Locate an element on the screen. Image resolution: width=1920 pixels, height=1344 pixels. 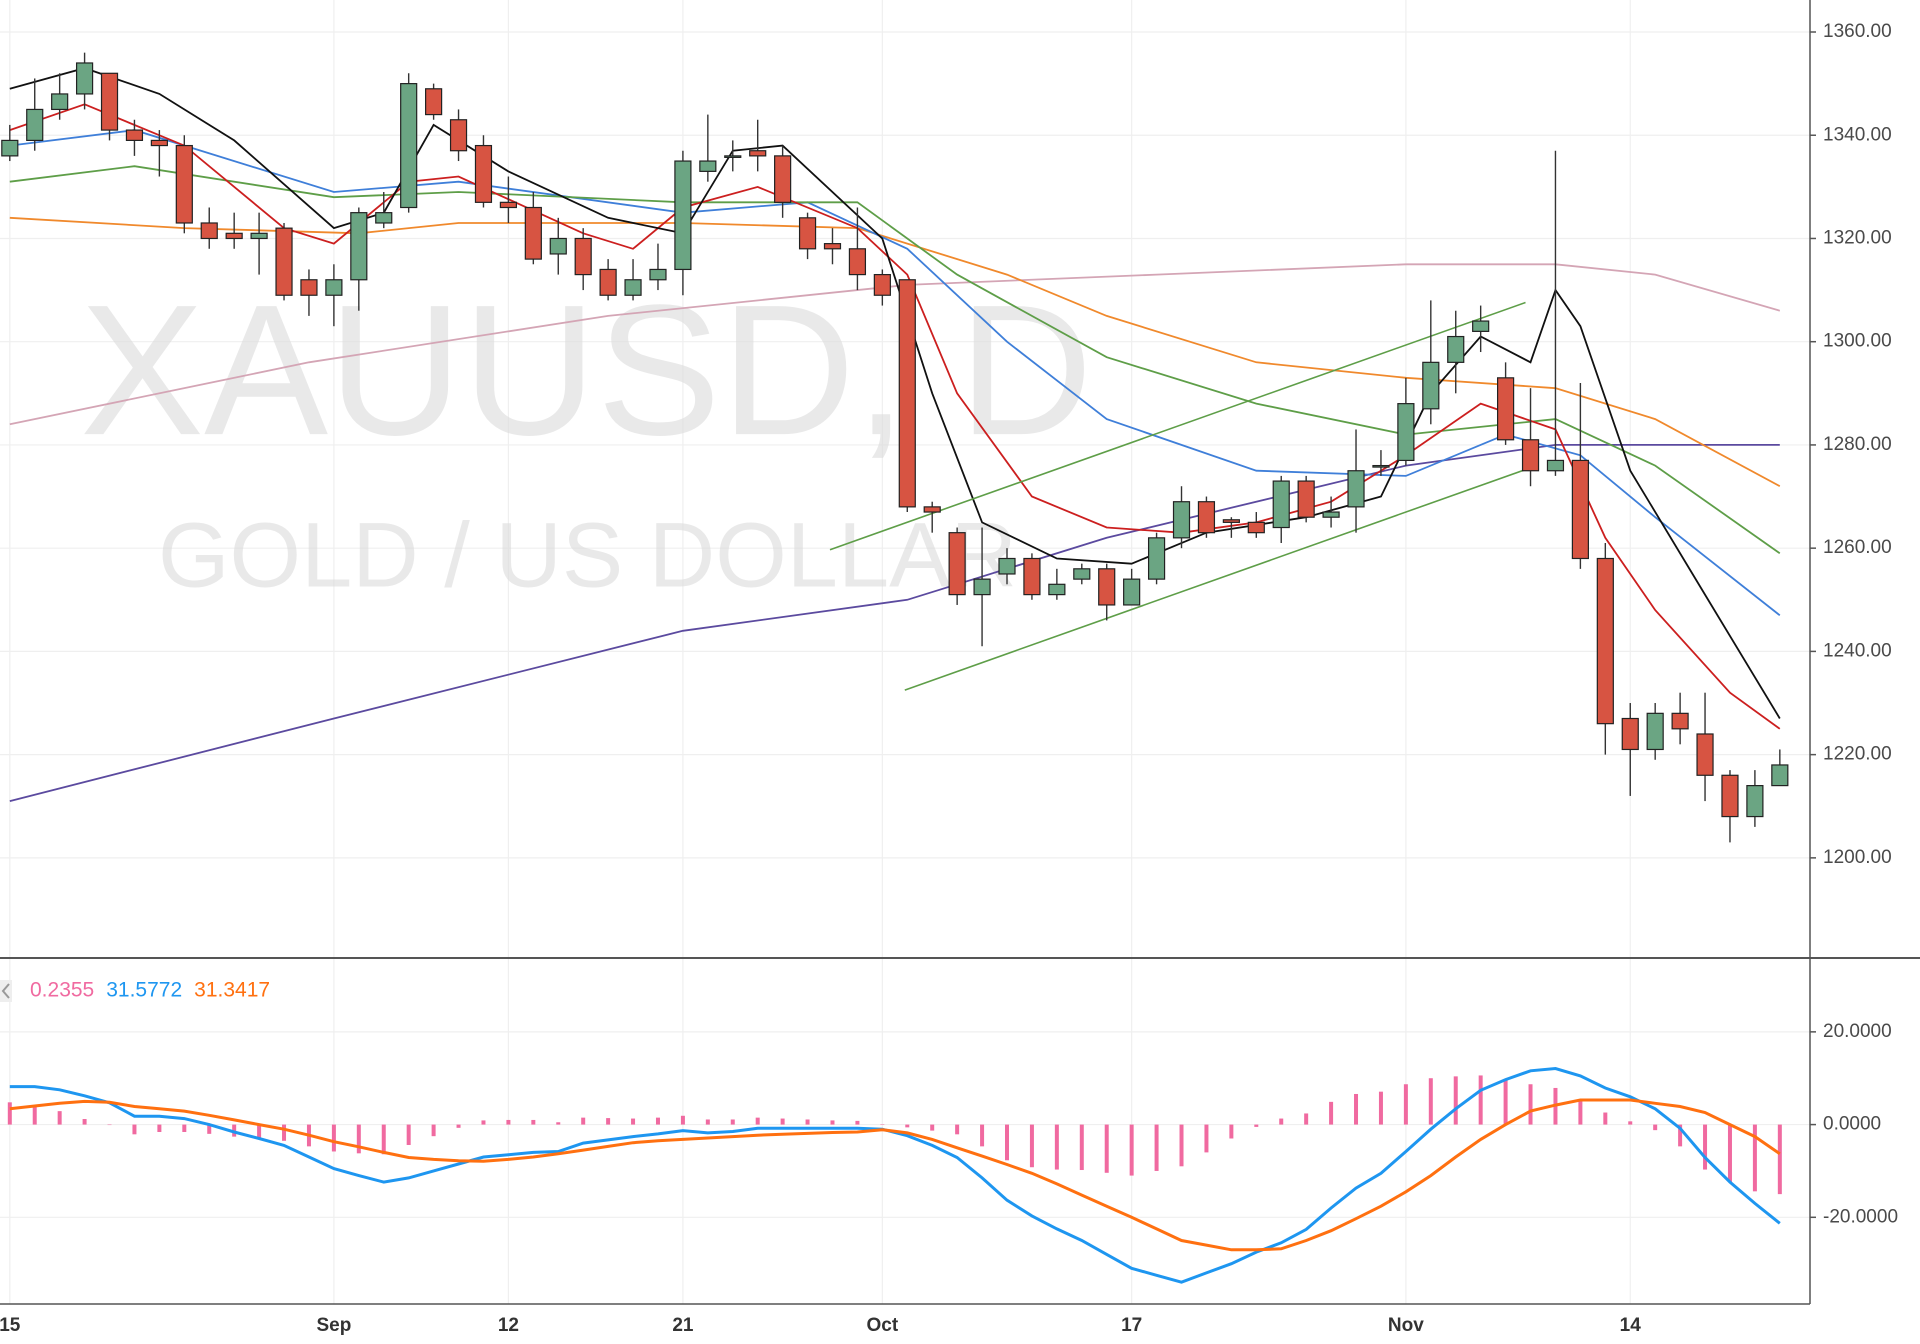
y-tick-label: 1260.00 is located at coordinates (1857, 547).